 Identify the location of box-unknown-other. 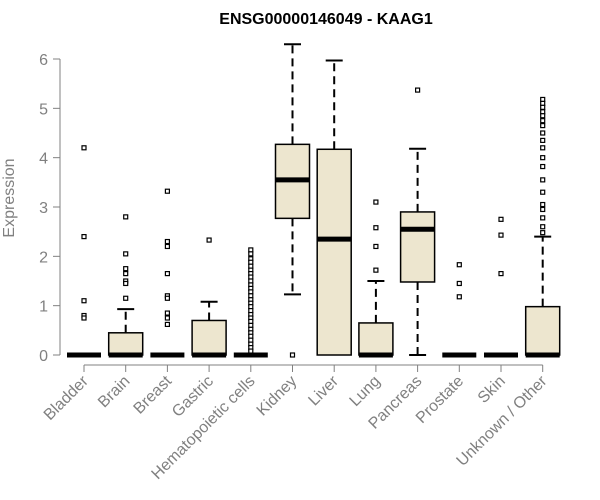
(542, 227).